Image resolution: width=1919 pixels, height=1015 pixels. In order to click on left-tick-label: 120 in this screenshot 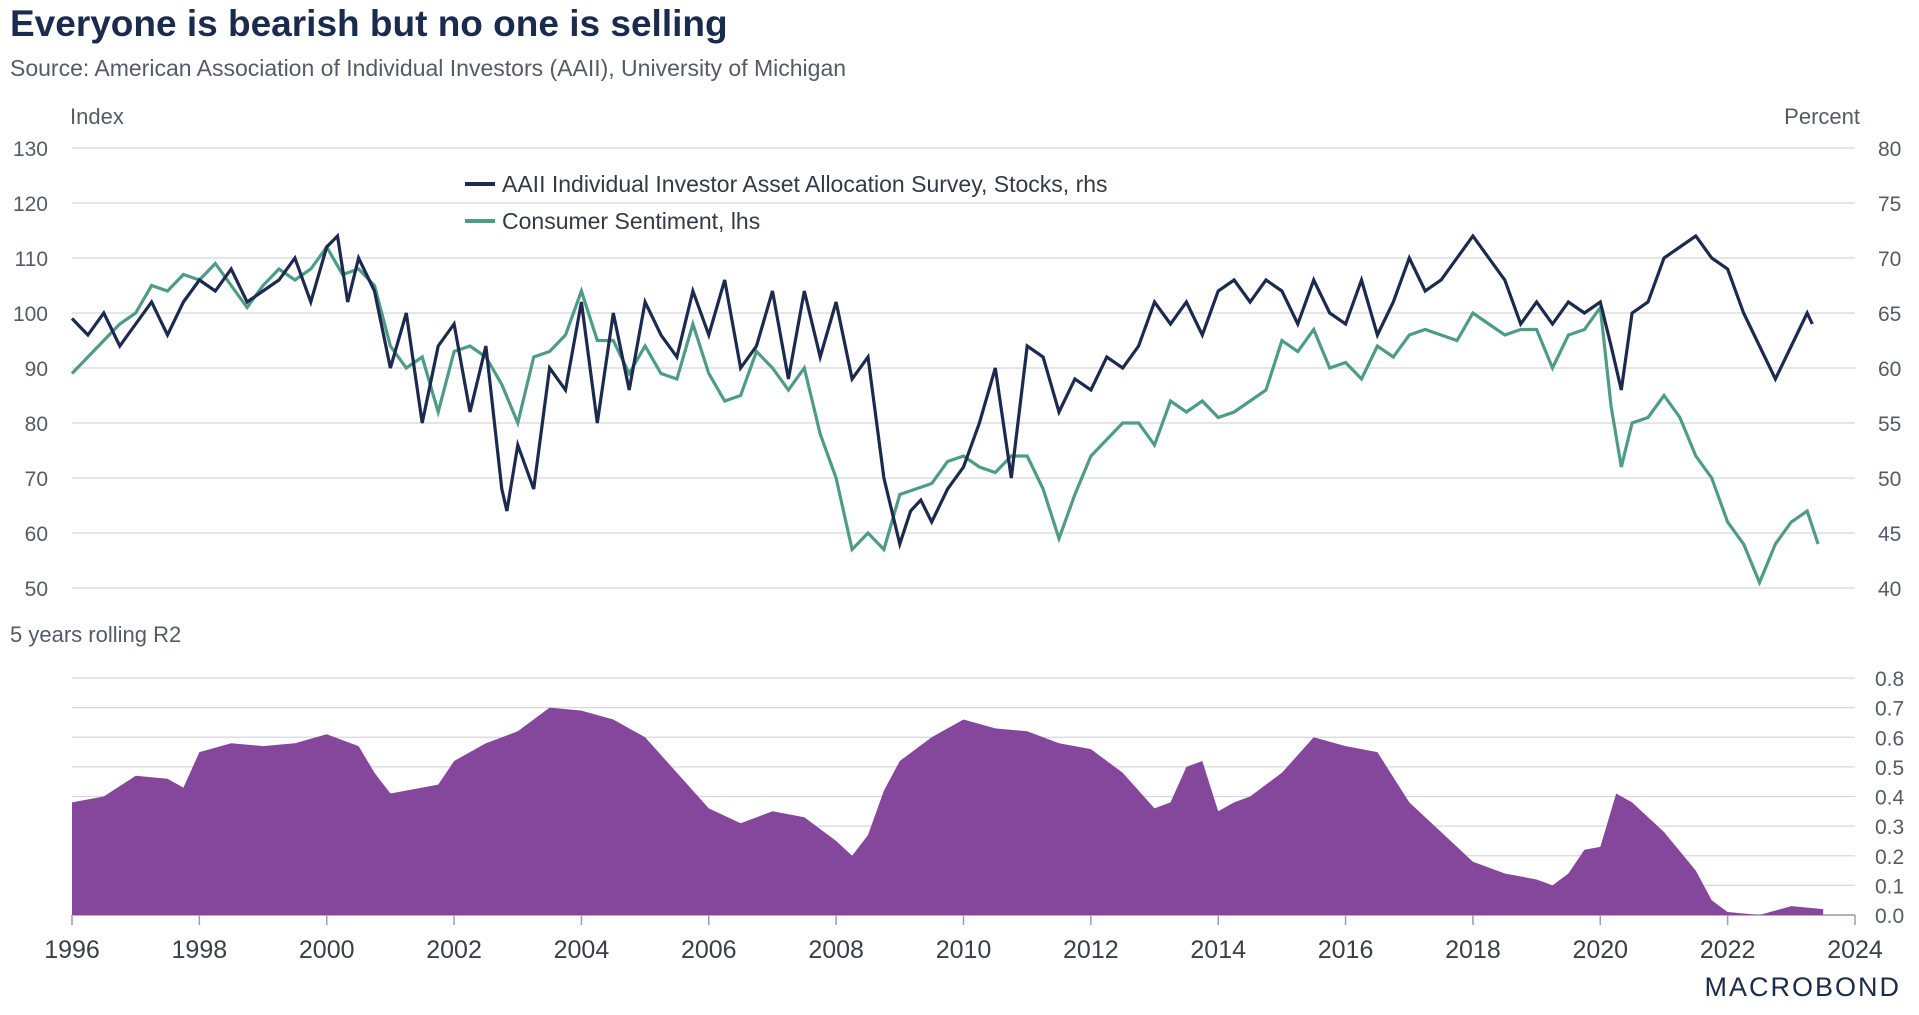, I will do `click(30, 204)`.